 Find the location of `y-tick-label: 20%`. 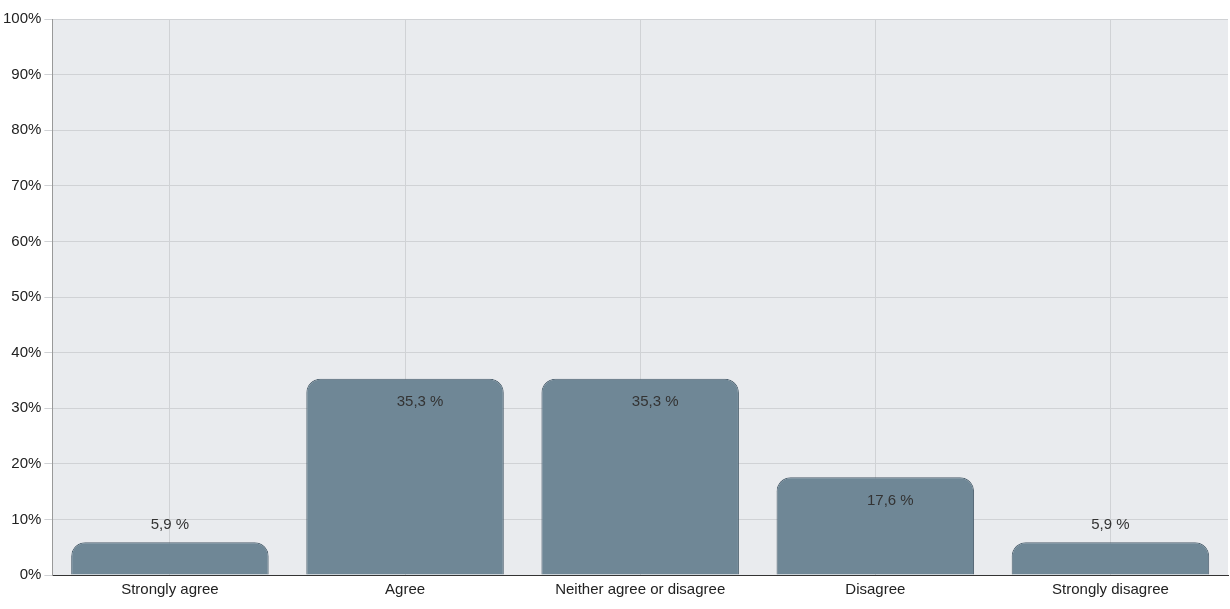

y-tick-label: 20% is located at coordinates (26, 462).